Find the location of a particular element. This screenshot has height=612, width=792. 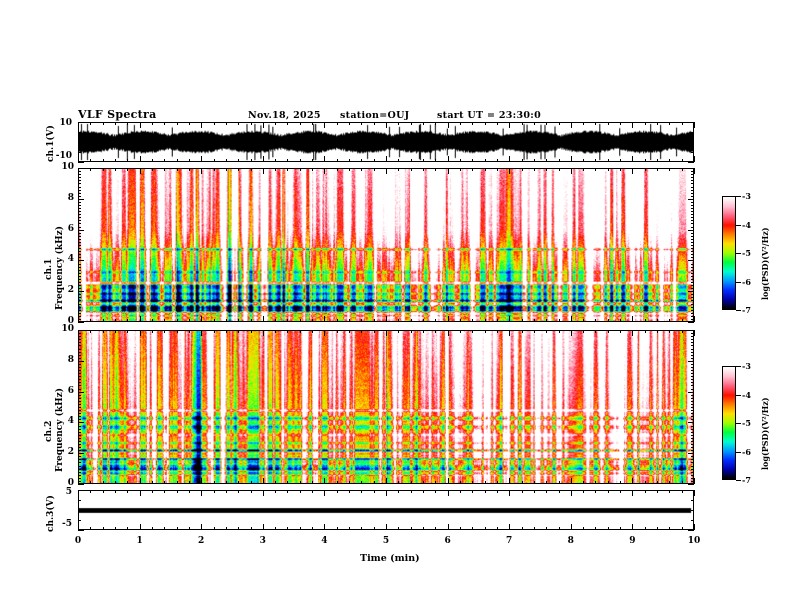

ch1-spectrogram-ytick-right-major is located at coordinates (691, 199).